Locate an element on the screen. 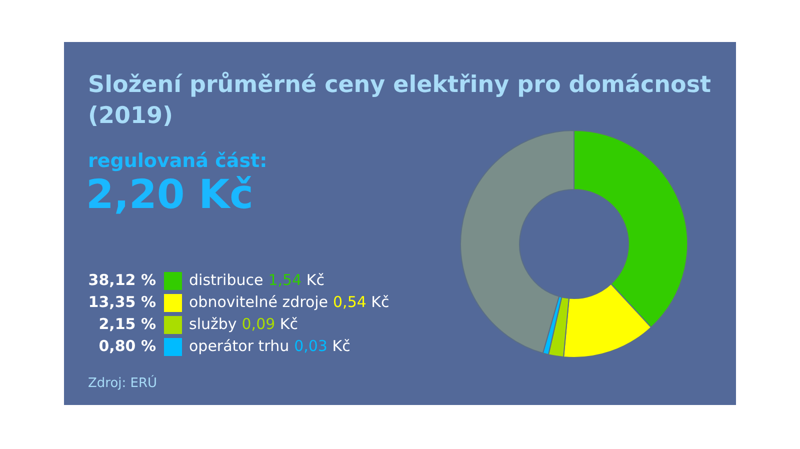 This screenshot has height=449, width=800. text: regulovaná část: is located at coordinates (178, 161).